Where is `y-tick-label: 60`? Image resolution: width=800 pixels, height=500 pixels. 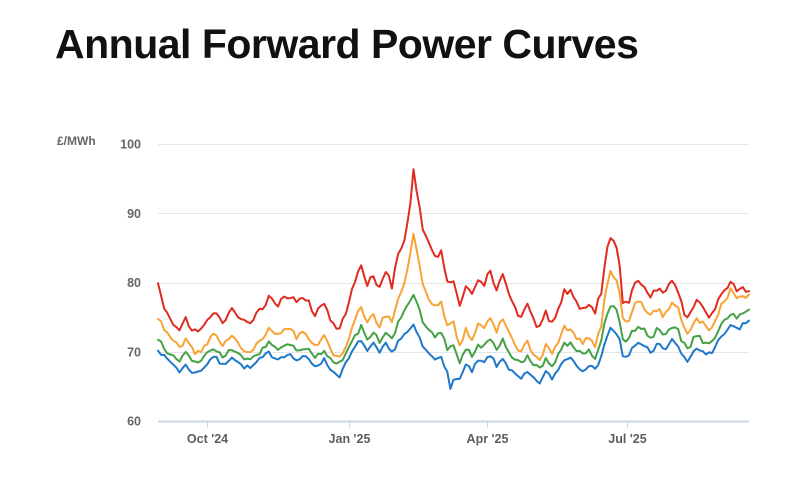 y-tick-label: 60 is located at coordinates (134, 422).